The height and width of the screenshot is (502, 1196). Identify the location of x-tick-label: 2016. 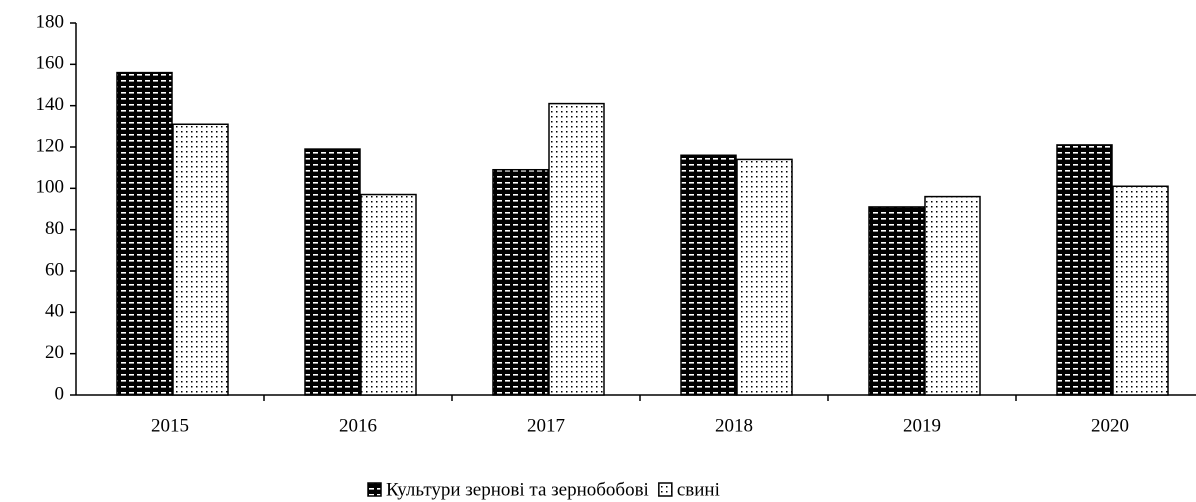
(358, 425).